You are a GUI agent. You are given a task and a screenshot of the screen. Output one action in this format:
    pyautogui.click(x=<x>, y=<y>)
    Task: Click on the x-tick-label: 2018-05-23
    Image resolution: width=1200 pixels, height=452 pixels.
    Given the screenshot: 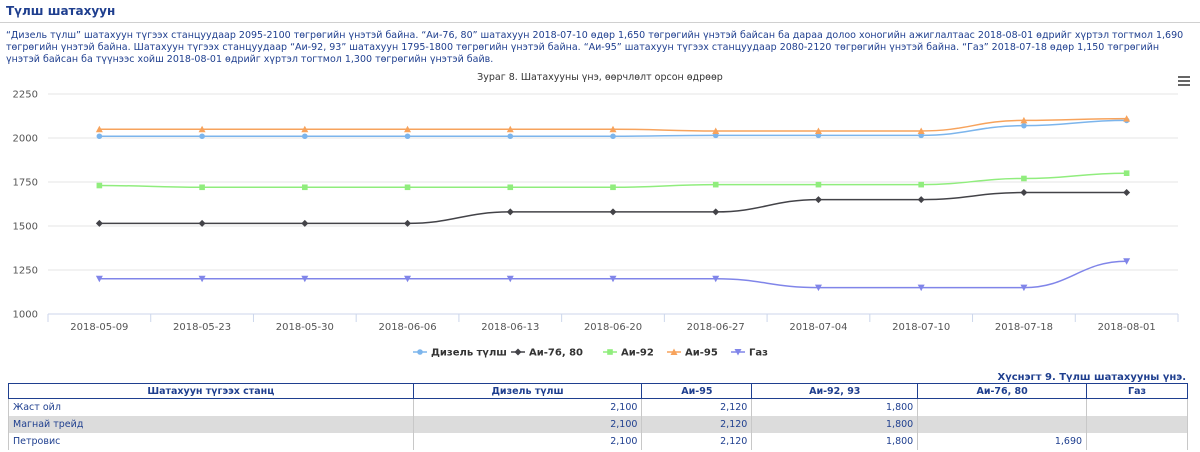 What is the action you would take?
    pyautogui.click(x=202, y=327)
    